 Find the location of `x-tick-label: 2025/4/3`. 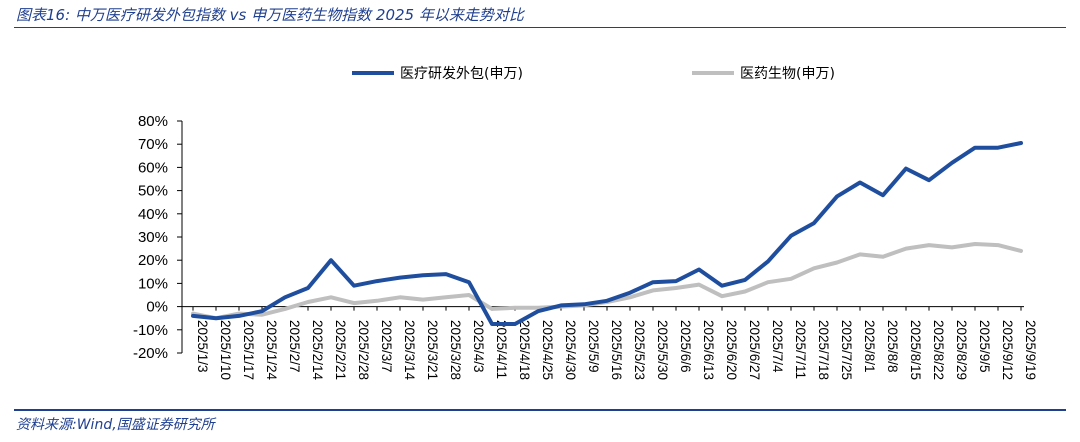

x-tick-label: 2025/4/3 is located at coordinates (478, 346).